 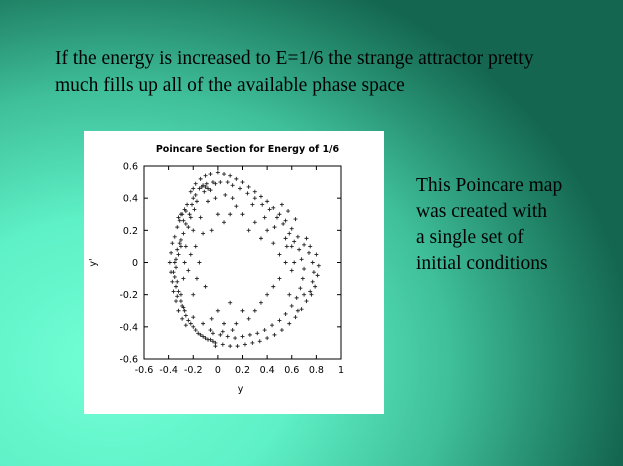 What do you see at coordinates (241, 389) in the screenshot?
I see `x-axis-label: y` at bounding box center [241, 389].